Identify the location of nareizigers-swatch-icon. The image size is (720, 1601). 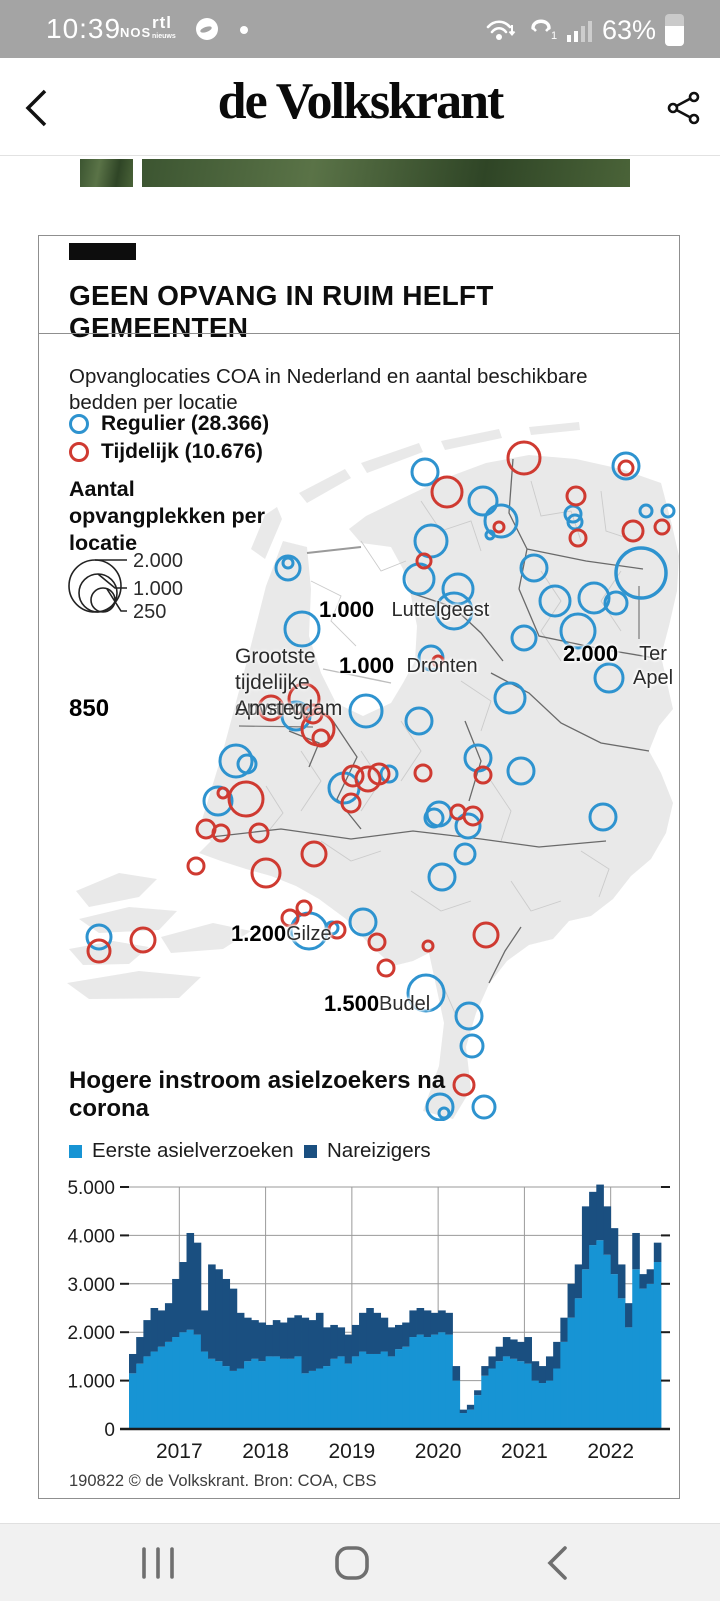
(310, 1151).